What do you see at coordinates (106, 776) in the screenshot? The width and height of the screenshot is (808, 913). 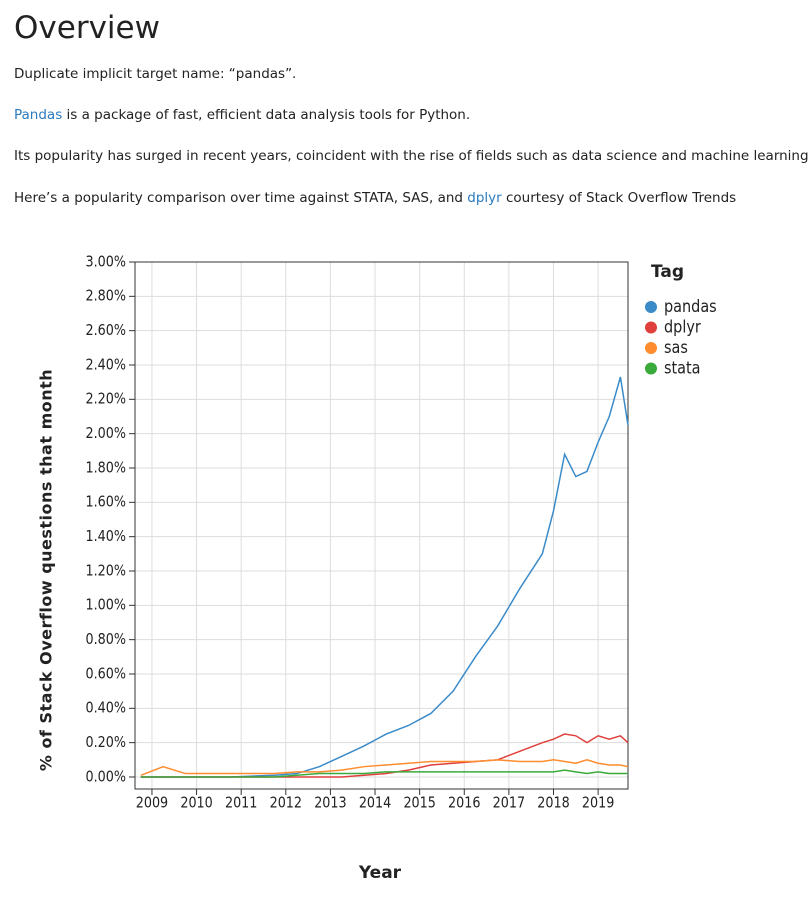 I see `y-tick-label: 0.00%` at bounding box center [106, 776].